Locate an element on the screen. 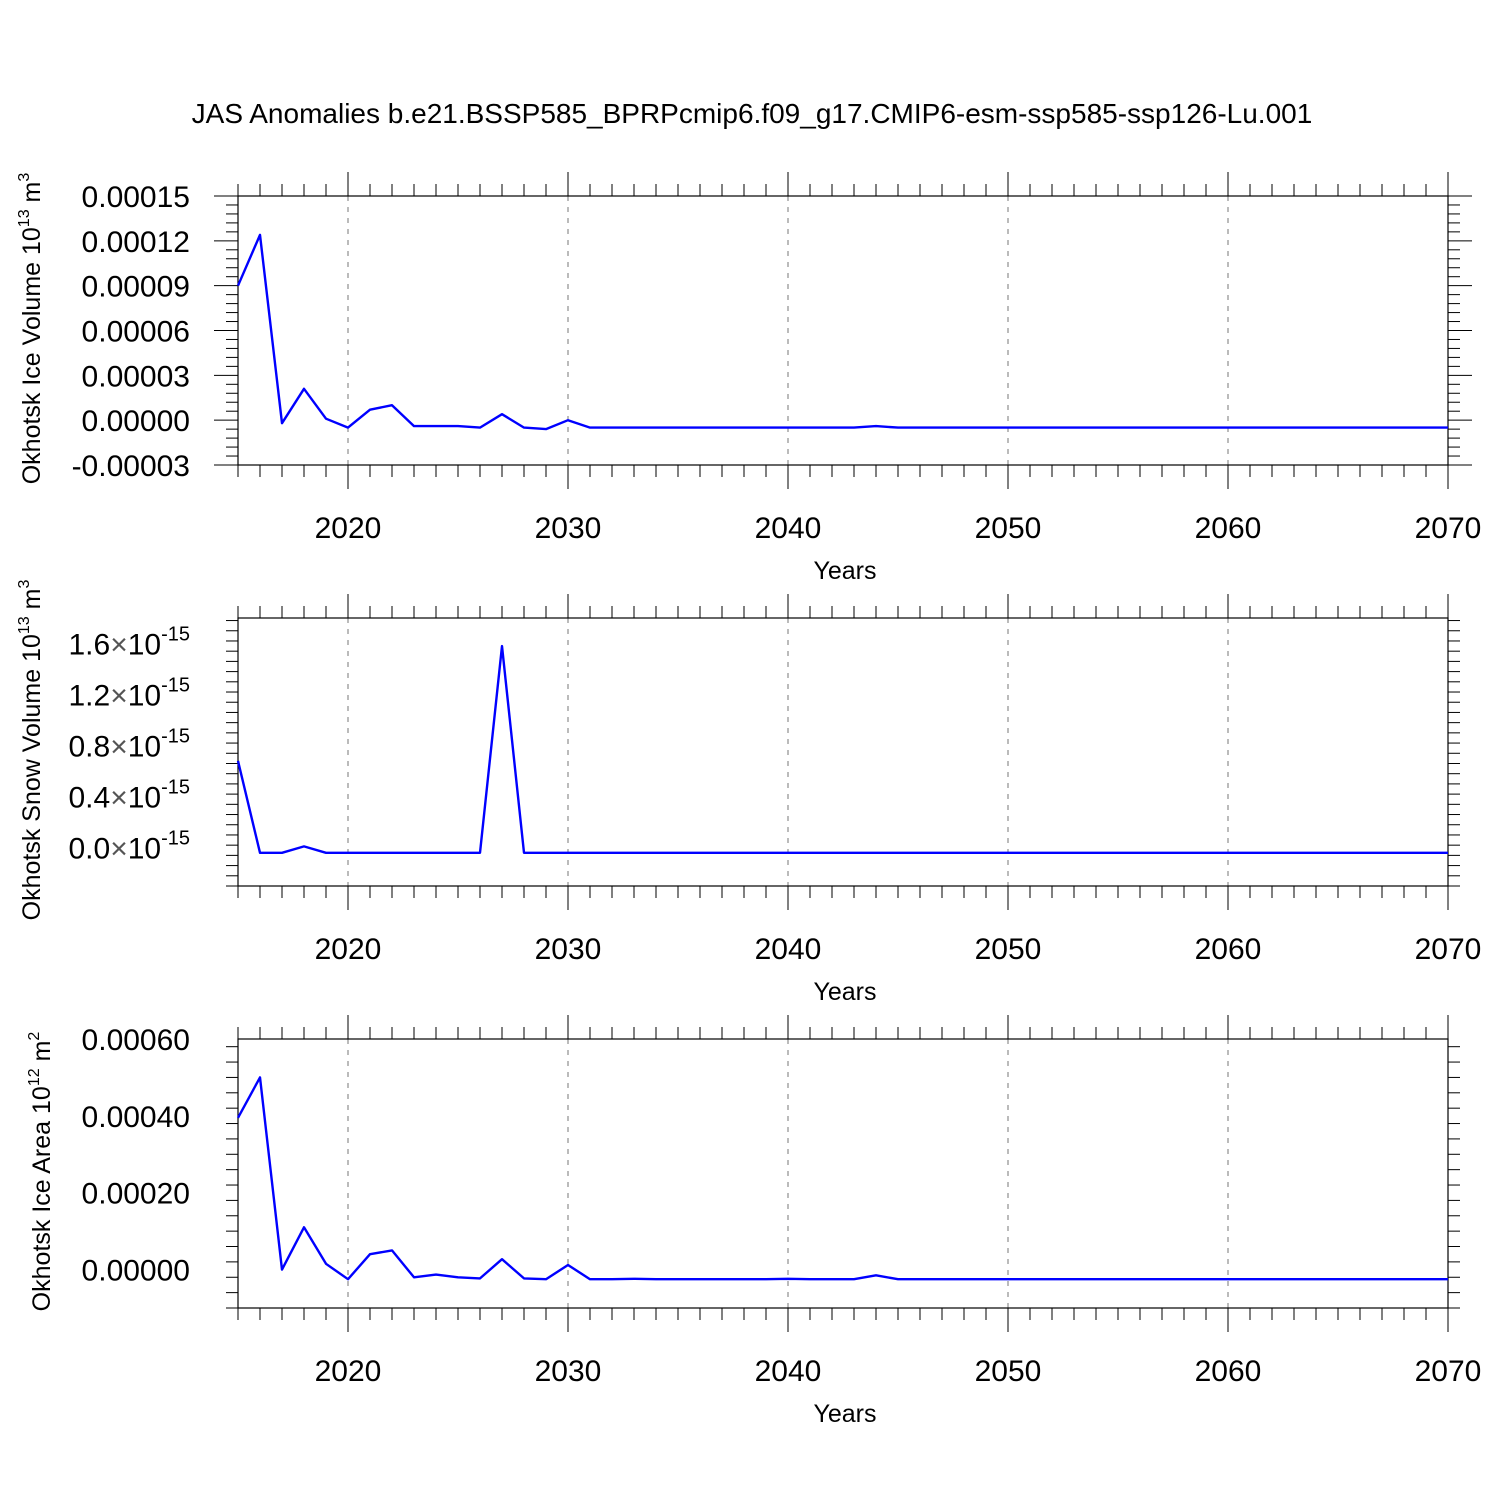 The image size is (1500, 1500). y-tick-label: 0.00003 is located at coordinates (136, 376).